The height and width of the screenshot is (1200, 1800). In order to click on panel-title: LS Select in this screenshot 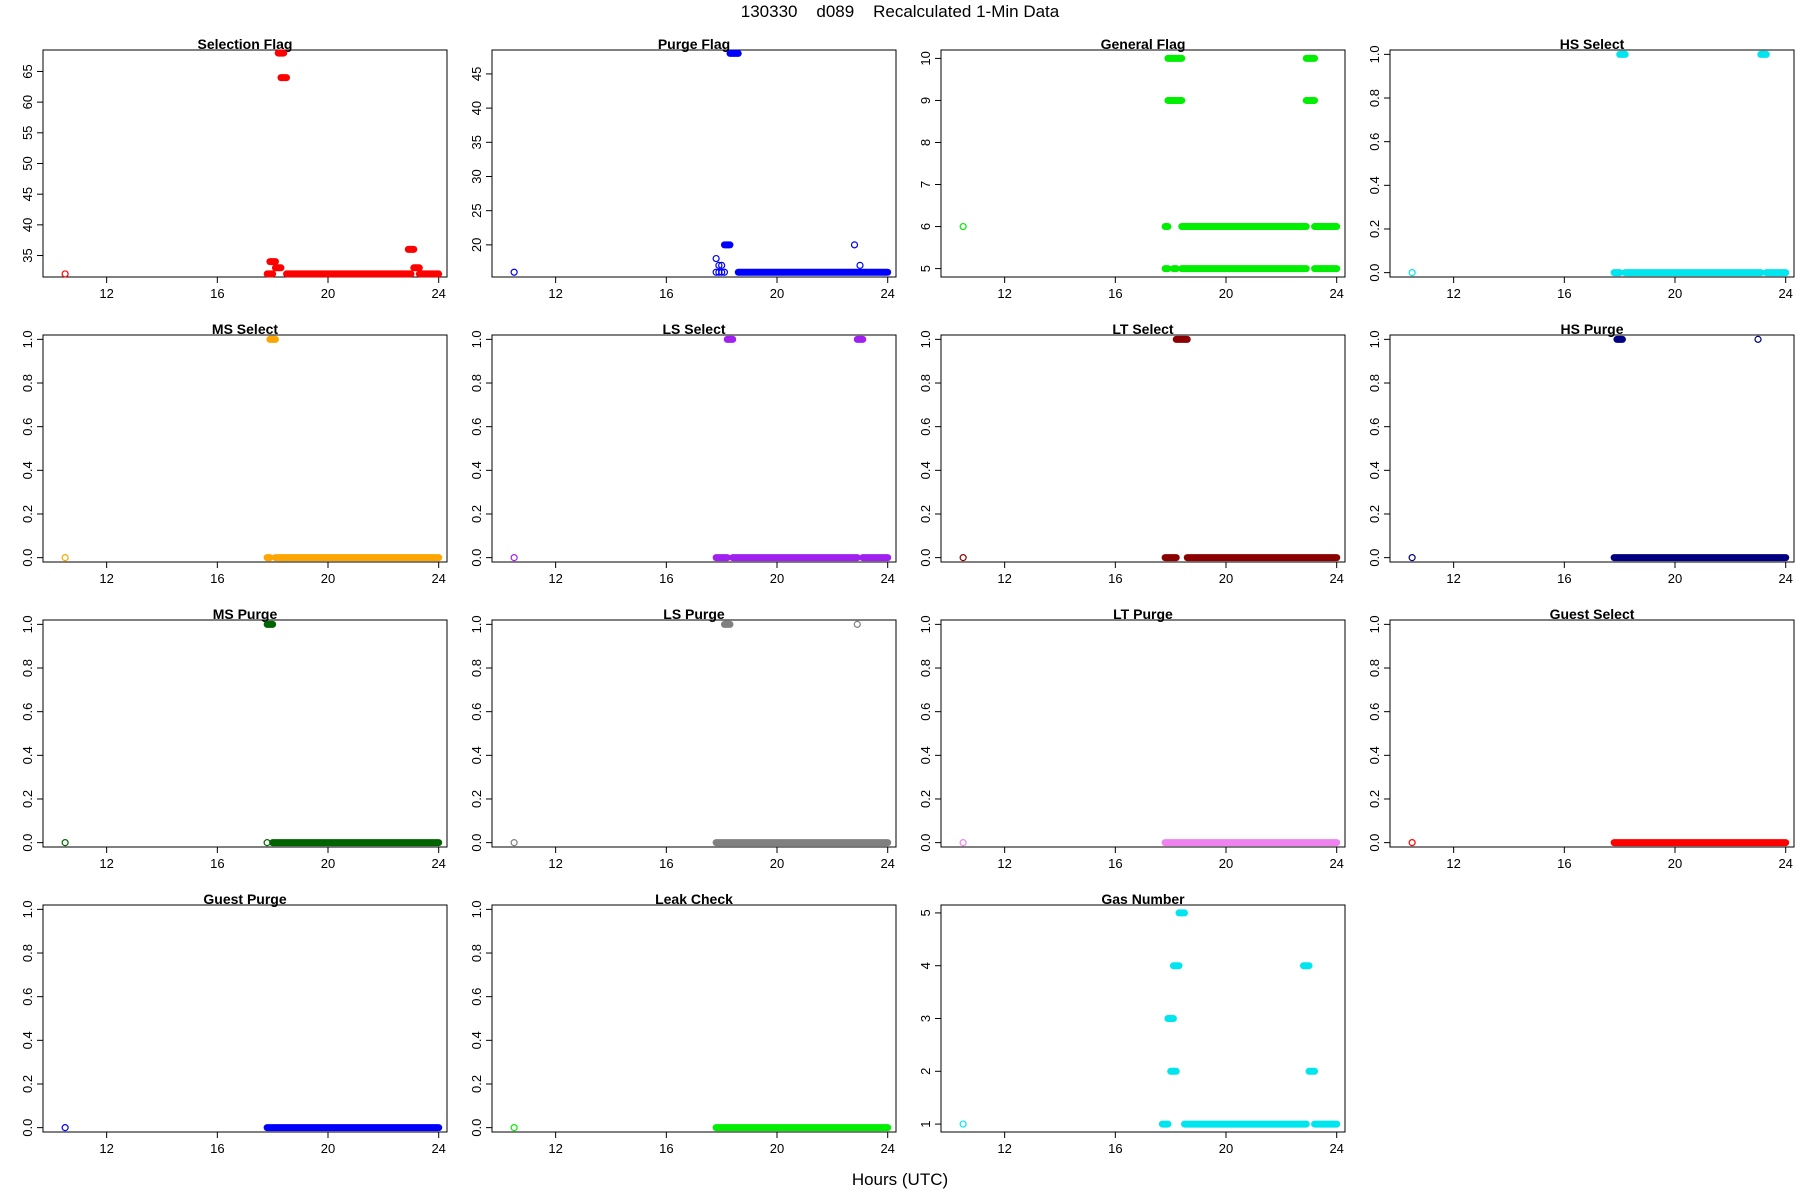, I will do `click(693, 329)`.